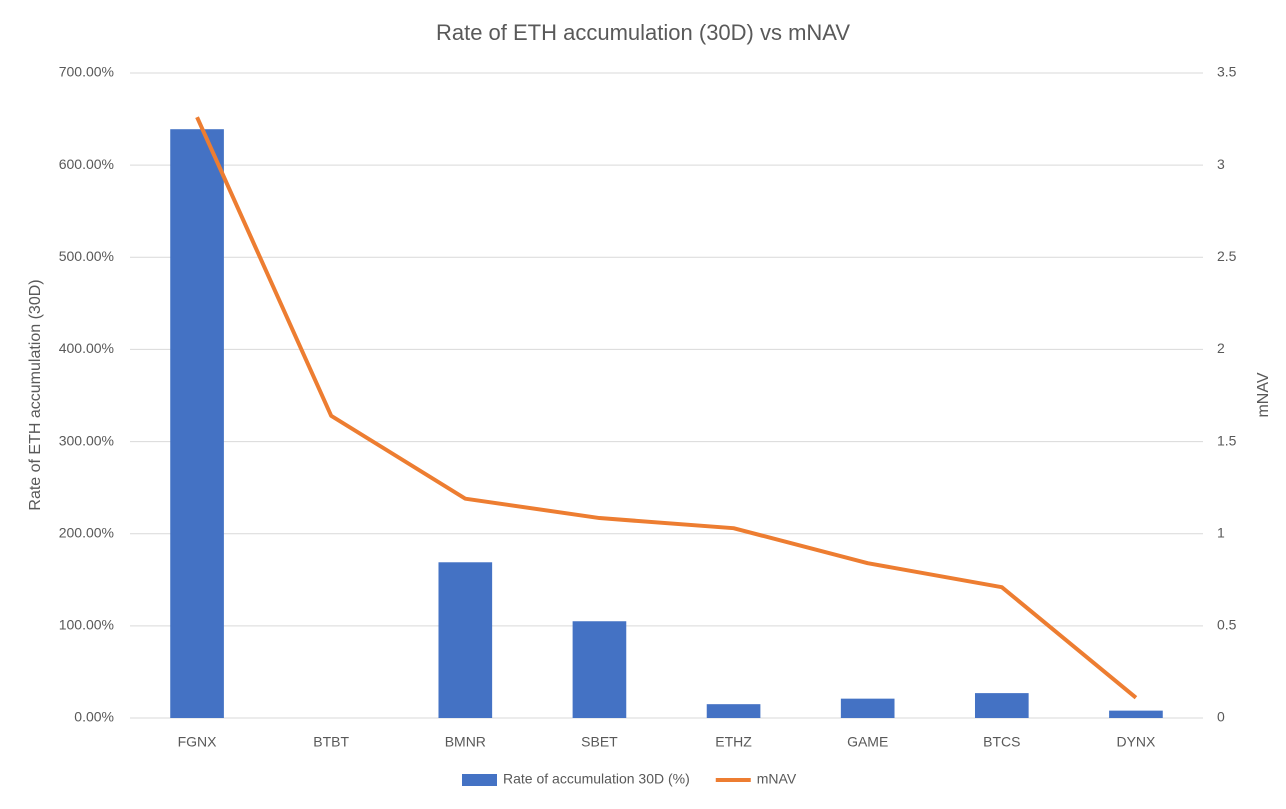  What do you see at coordinates (1221, 532) in the screenshot?
I see `y2-tick-label: 1` at bounding box center [1221, 532].